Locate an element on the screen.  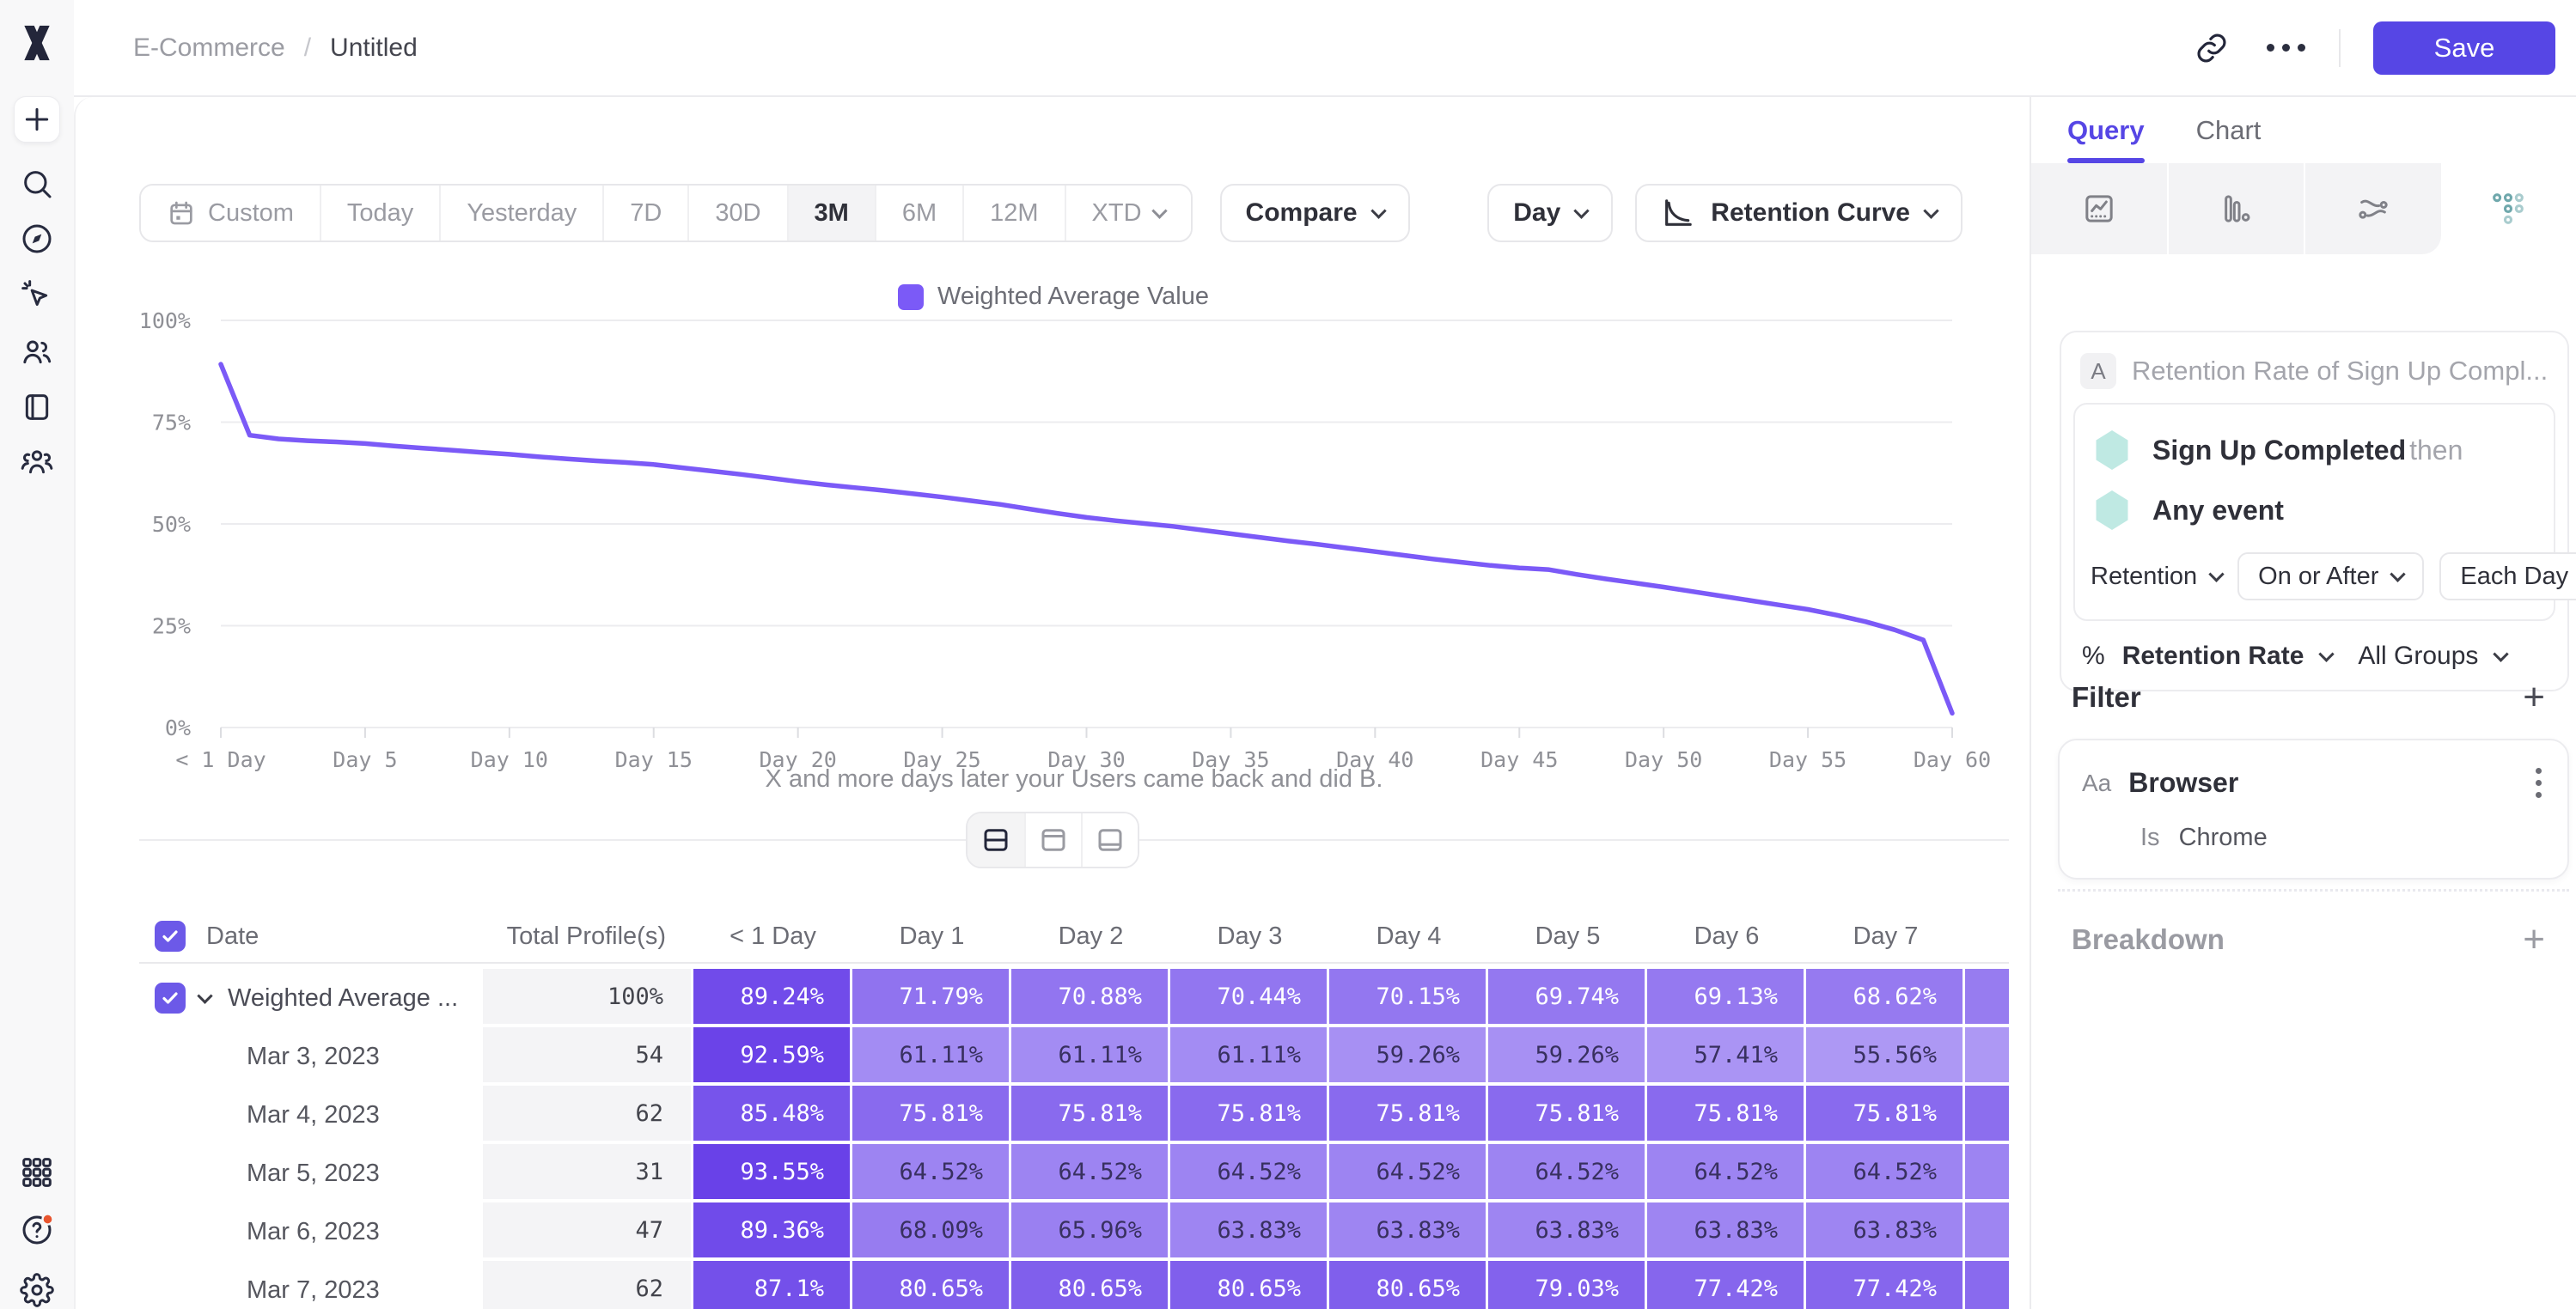
breadcrumb-current: Untitled is located at coordinates (374, 47).